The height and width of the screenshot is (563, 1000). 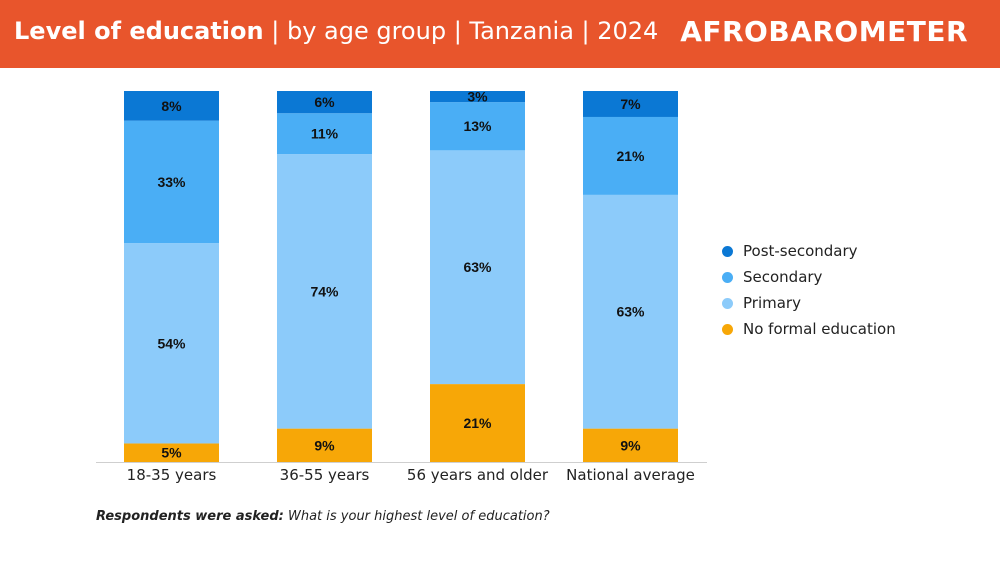 What do you see at coordinates (461, 31) in the screenshot?
I see `title-subtitle: | by age group | Tanzania | 2024` at bounding box center [461, 31].